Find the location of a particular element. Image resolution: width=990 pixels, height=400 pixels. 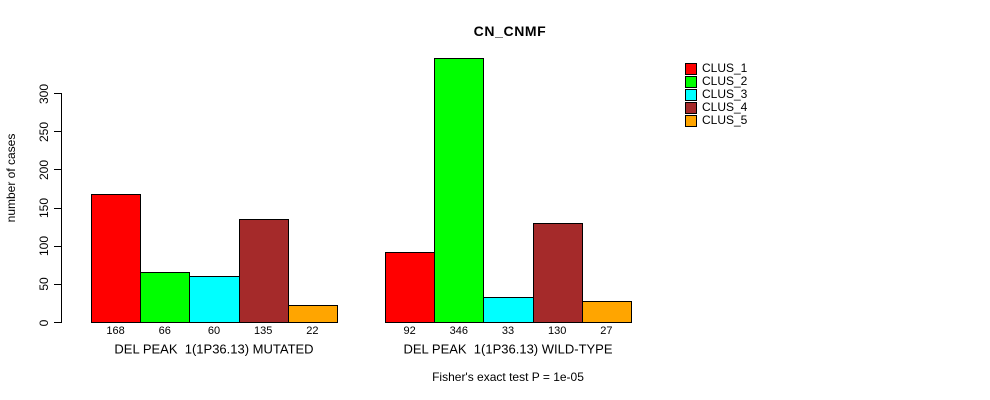

legend: CLUS_1 CLUS_2 CLUS_3 CLUS_4 CLUS_5 is located at coordinates (716, 94).